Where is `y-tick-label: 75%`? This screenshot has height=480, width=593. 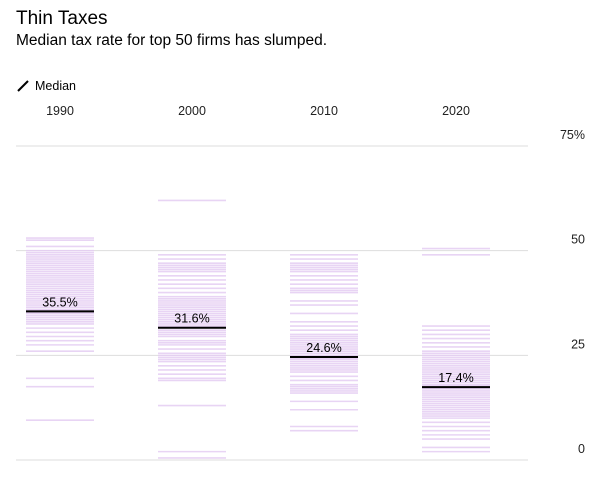
y-tick-label: 75% is located at coordinates (572, 135).